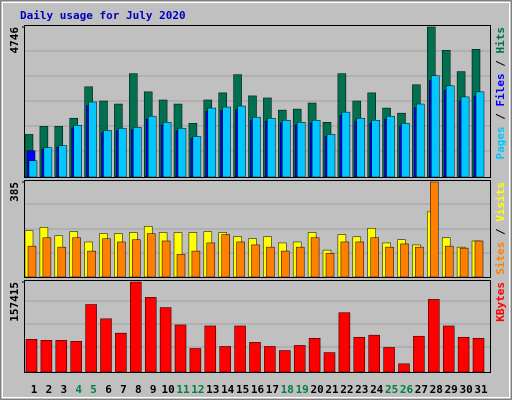  I want to click on x-tick-label: 1, so click(34, 389).